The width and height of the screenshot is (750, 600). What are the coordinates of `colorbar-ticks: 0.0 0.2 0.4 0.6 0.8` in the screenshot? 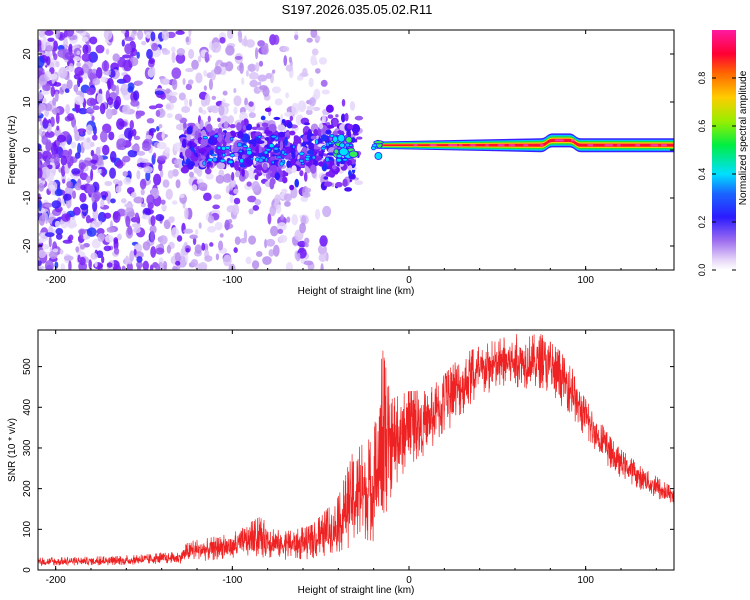 It's located at (716, 174).